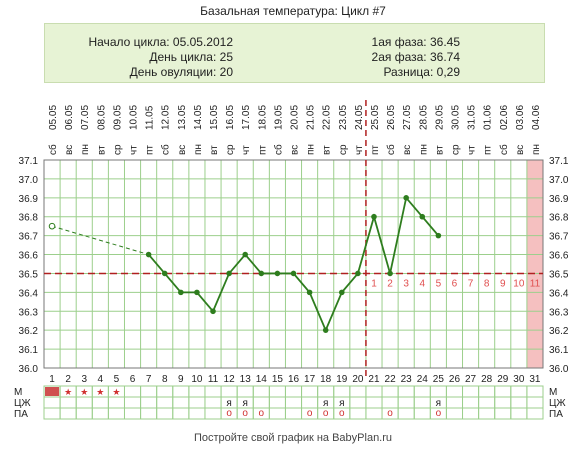 The width and height of the screenshot is (586, 453). What do you see at coordinates (278, 379) in the screenshot?
I see `day-number: 15` at bounding box center [278, 379].